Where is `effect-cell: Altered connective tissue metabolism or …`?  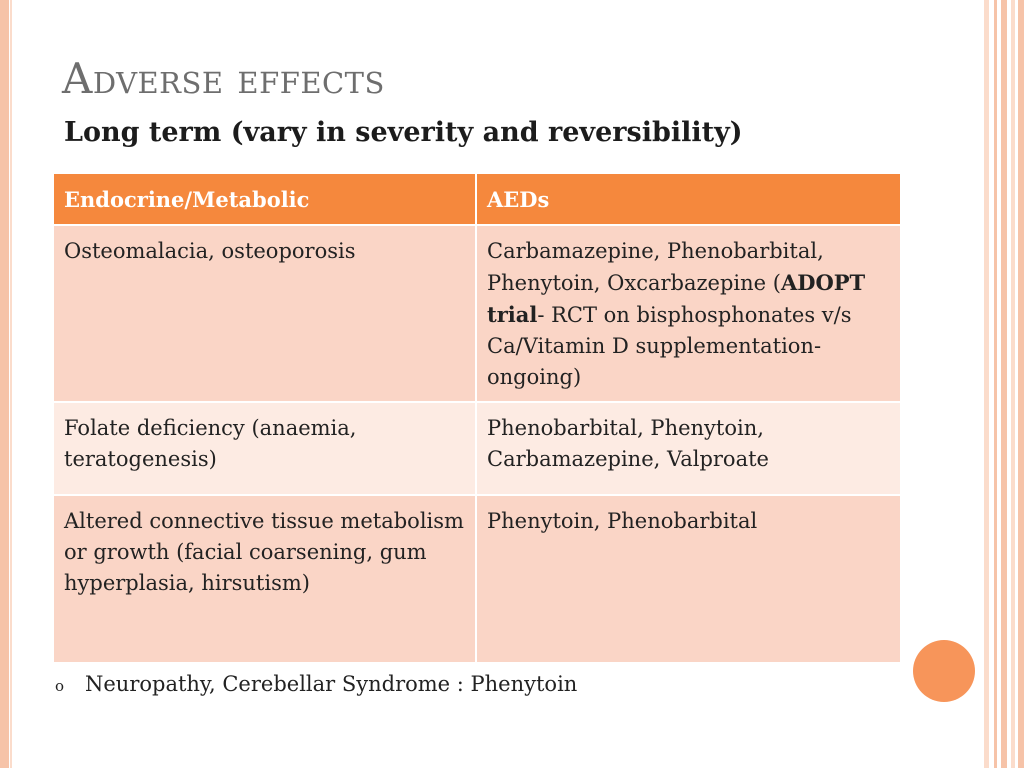 effect-cell: Altered connective tissue metabolism or … is located at coordinates (264, 579).